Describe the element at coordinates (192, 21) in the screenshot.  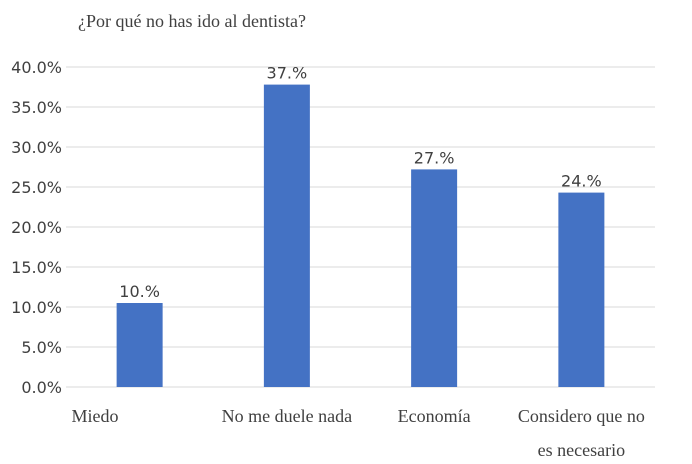
I see `chart-title: ¿Por qué no has ido al dentista?` at that location.